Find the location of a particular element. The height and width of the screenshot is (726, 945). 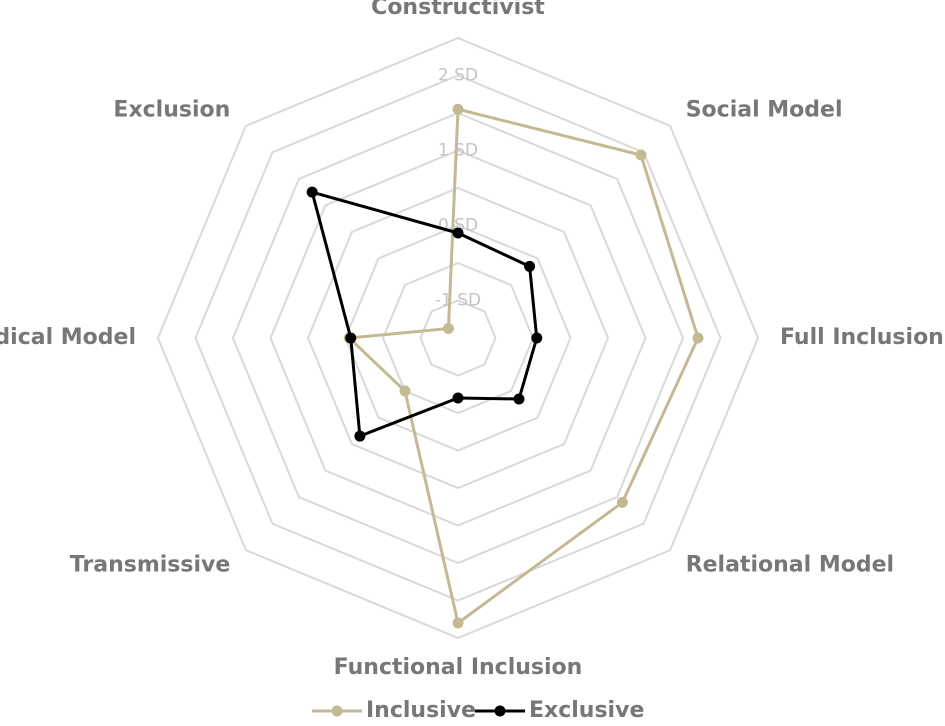

grid-ring is located at coordinates (458, 338).